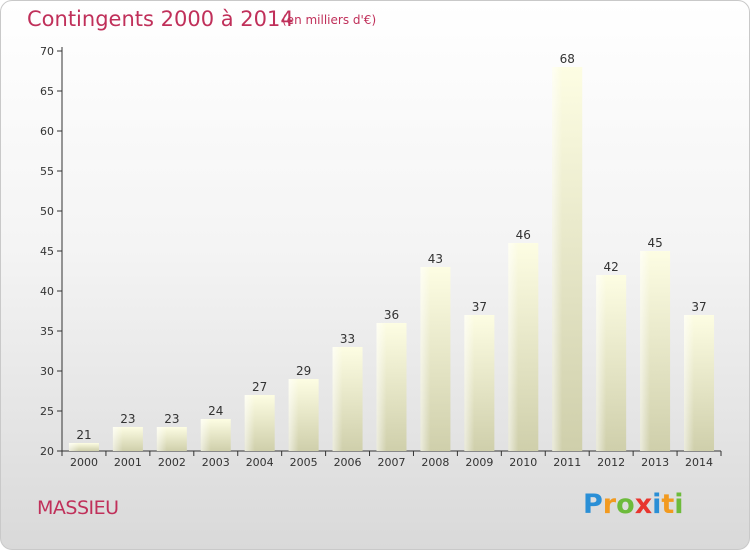 This screenshot has width=750, height=550. What do you see at coordinates (216, 462) in the screenshot?
I see `x-tick-label: 2003` at bounding box center [216, 462].